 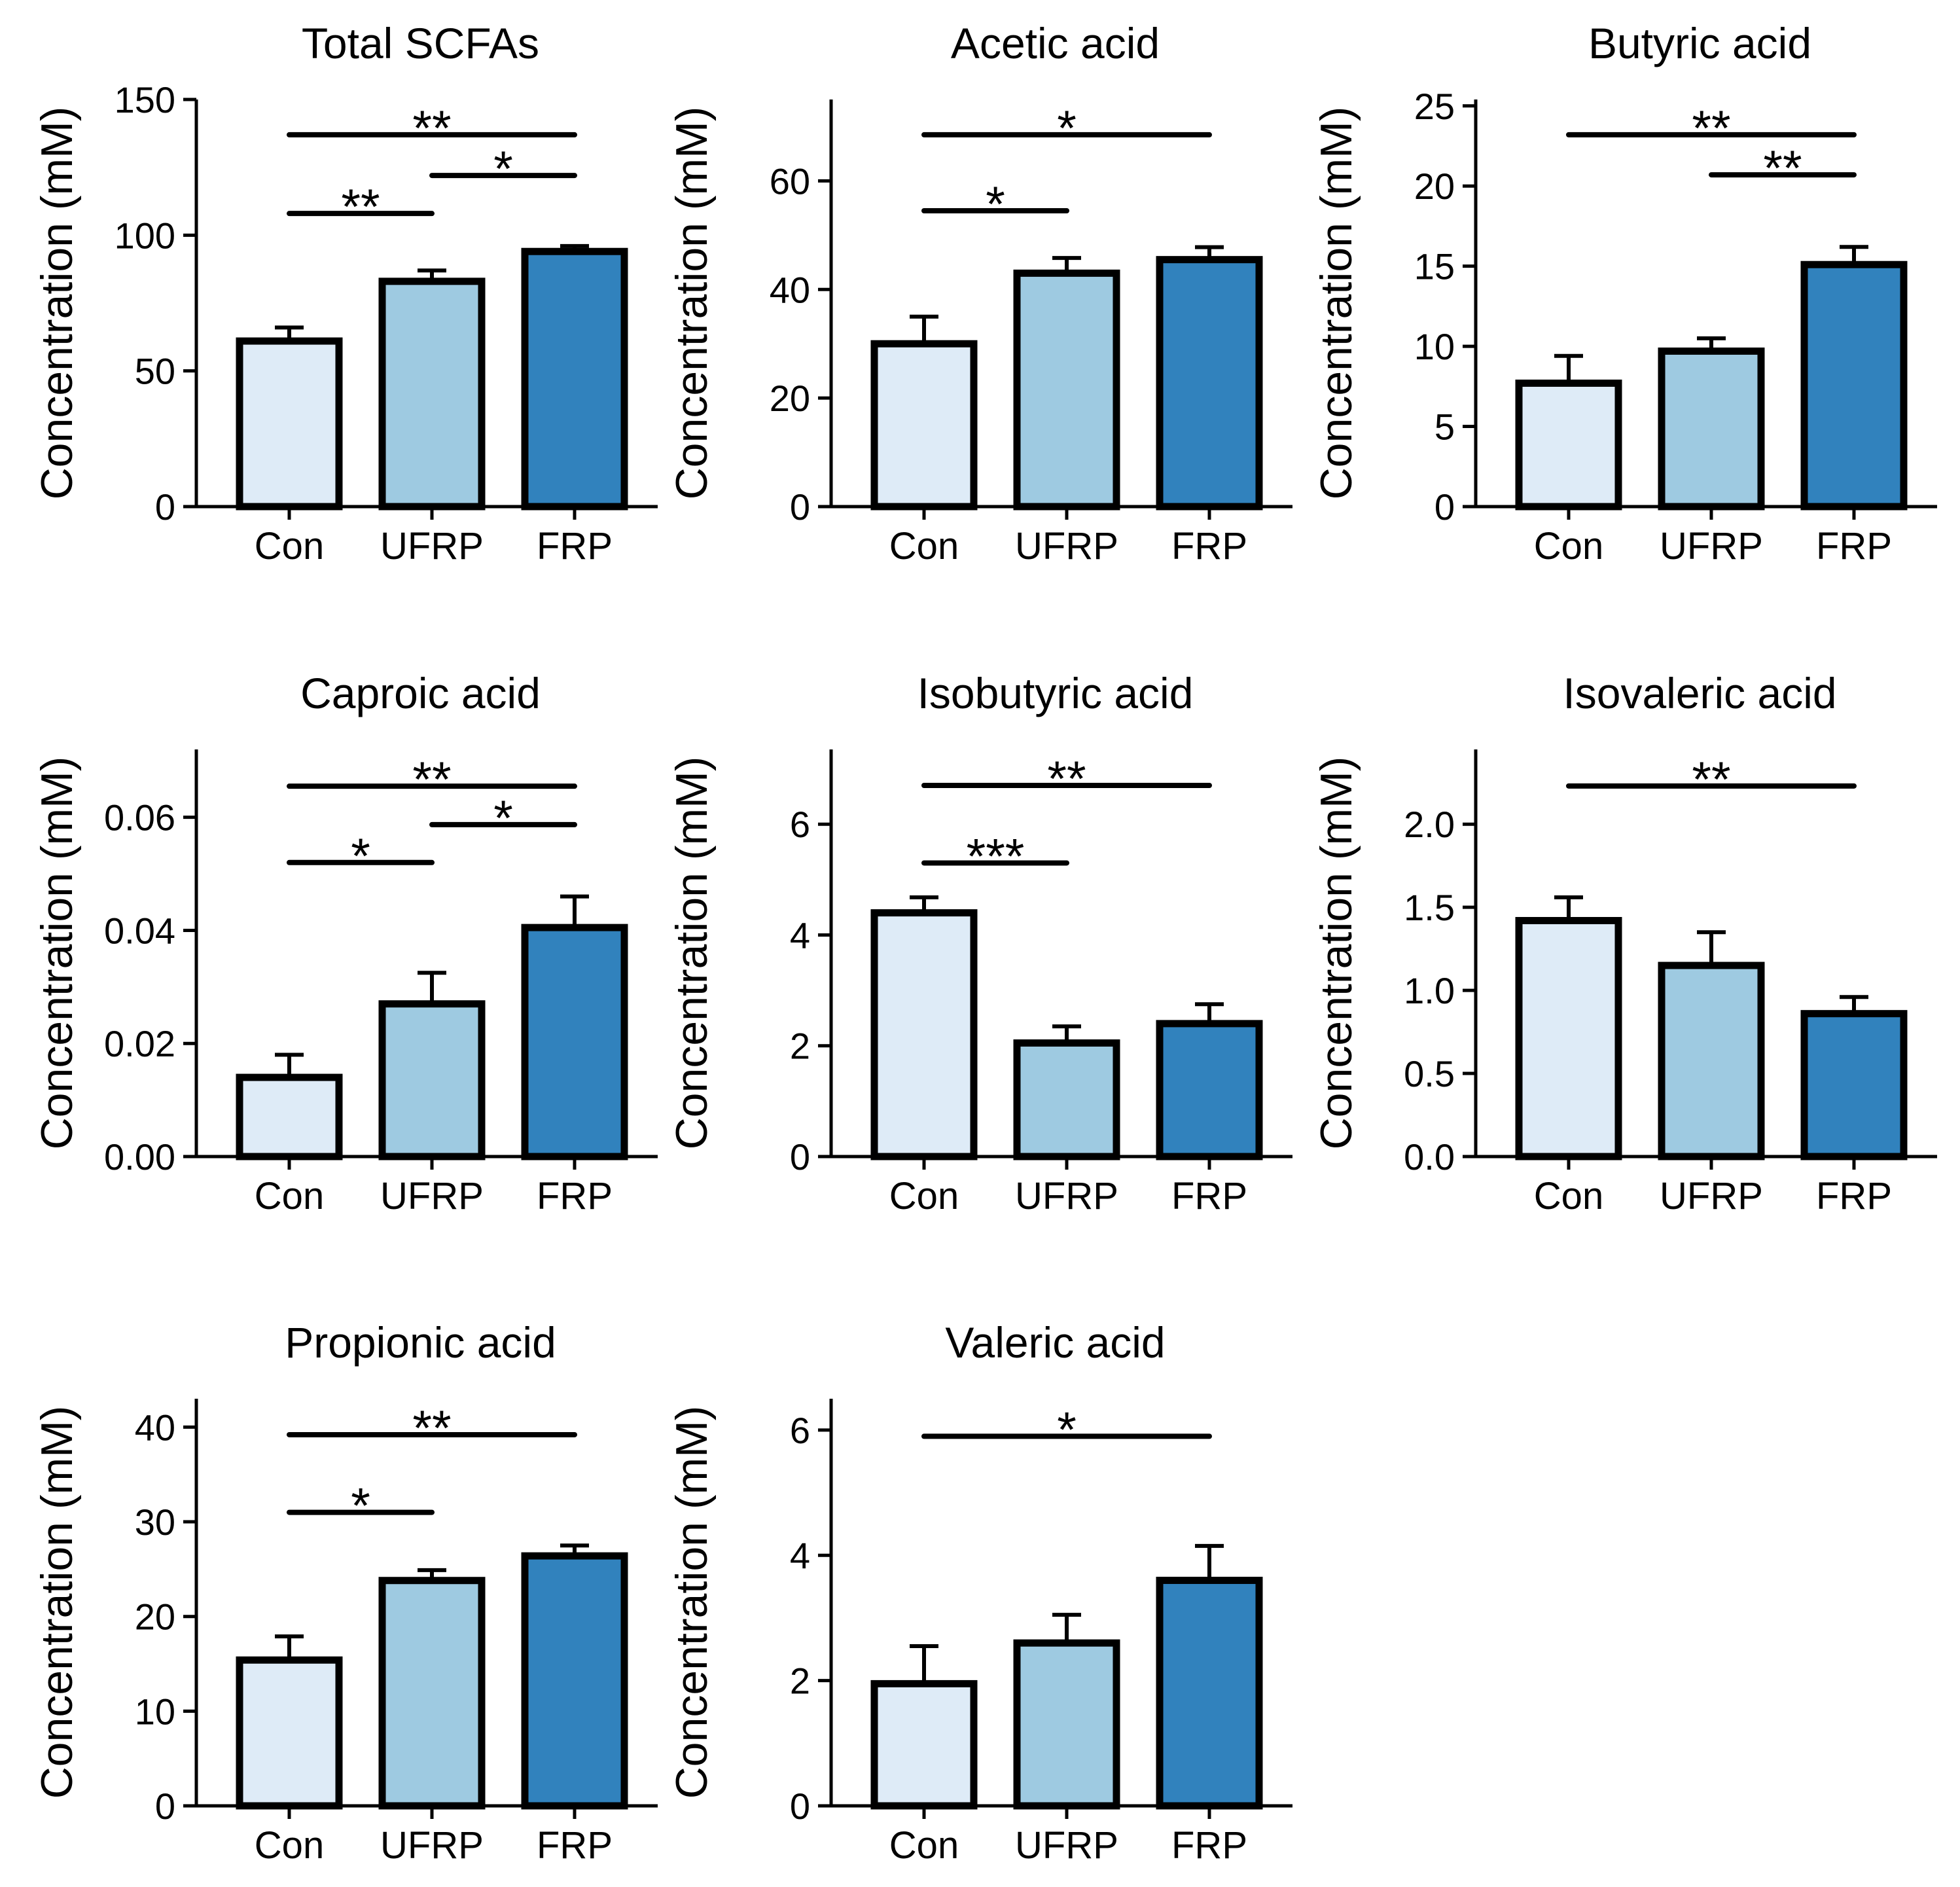 What do you see at coordinates (1055, 1342) in the screenshot?
I see `chart-title: Valeric acid` at bounding box center [1055, 1342].